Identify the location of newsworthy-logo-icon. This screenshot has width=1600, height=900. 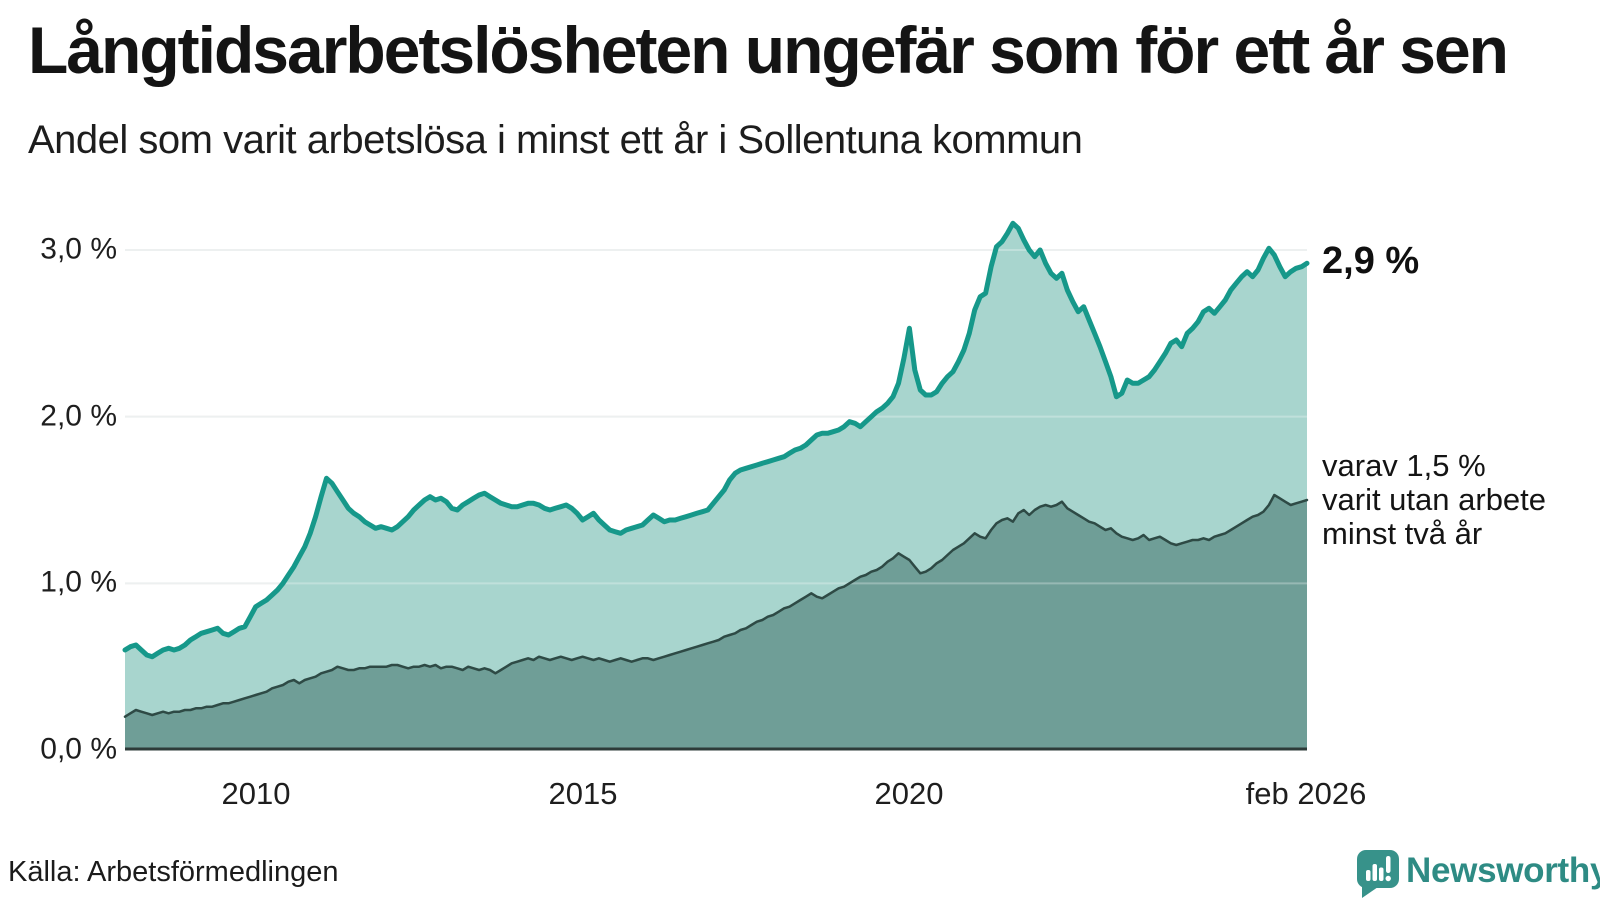
(1378, 874).